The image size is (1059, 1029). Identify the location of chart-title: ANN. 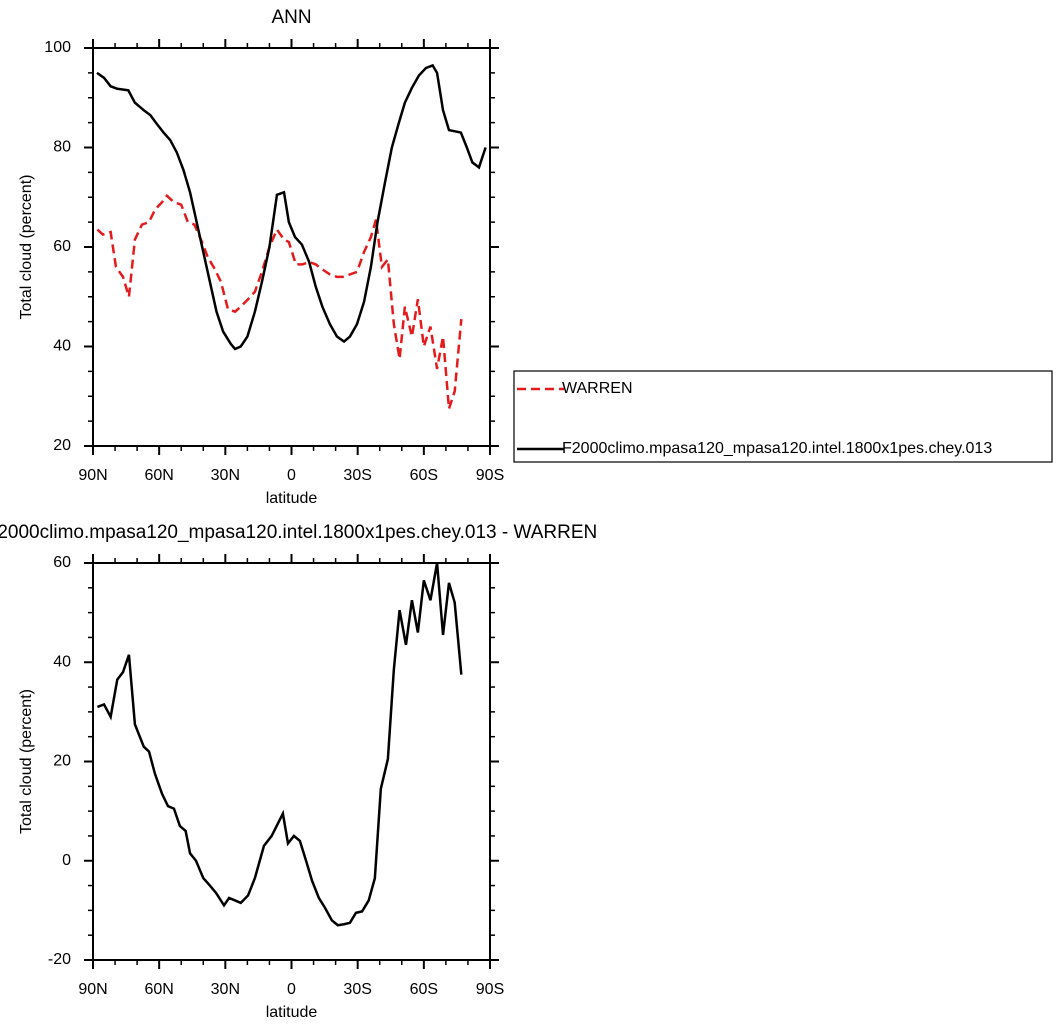
(291, 17).